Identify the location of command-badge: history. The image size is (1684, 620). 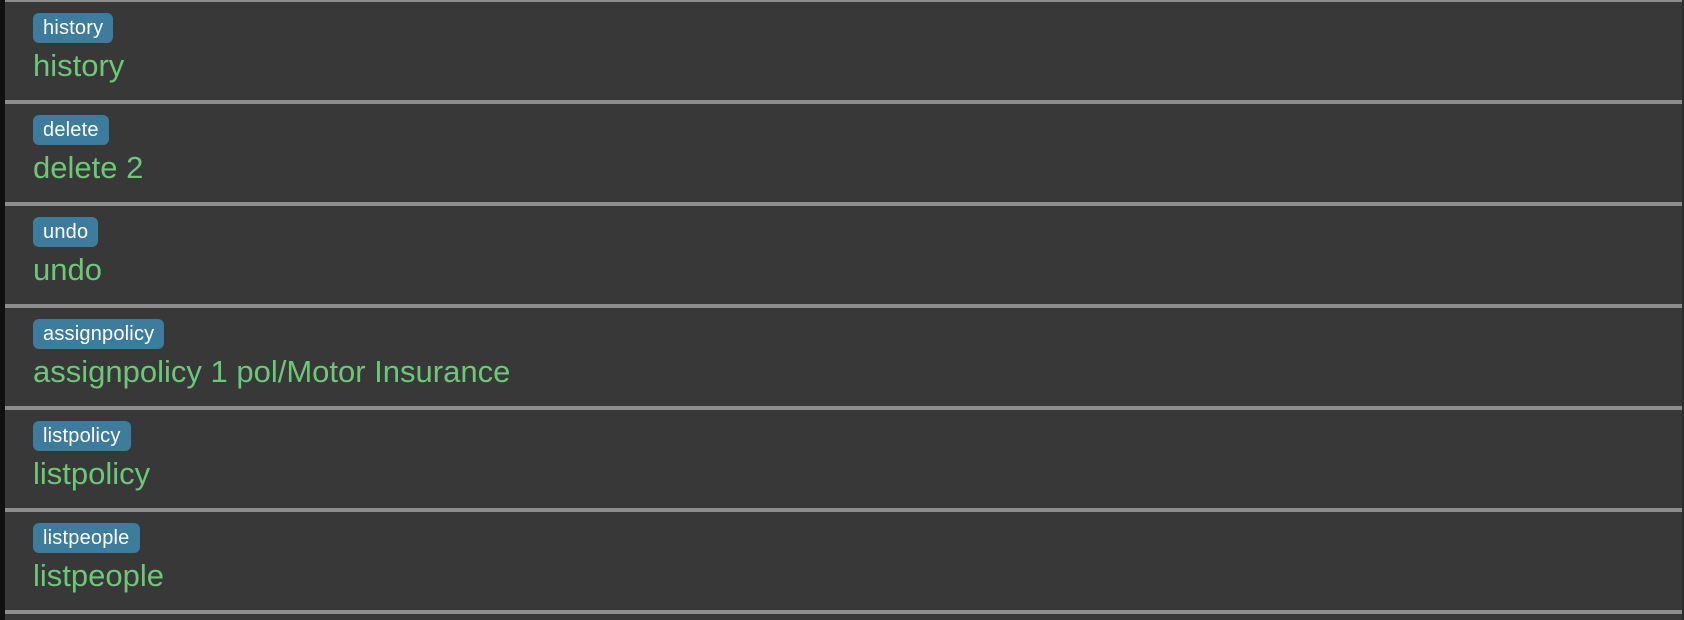
(73, 28).